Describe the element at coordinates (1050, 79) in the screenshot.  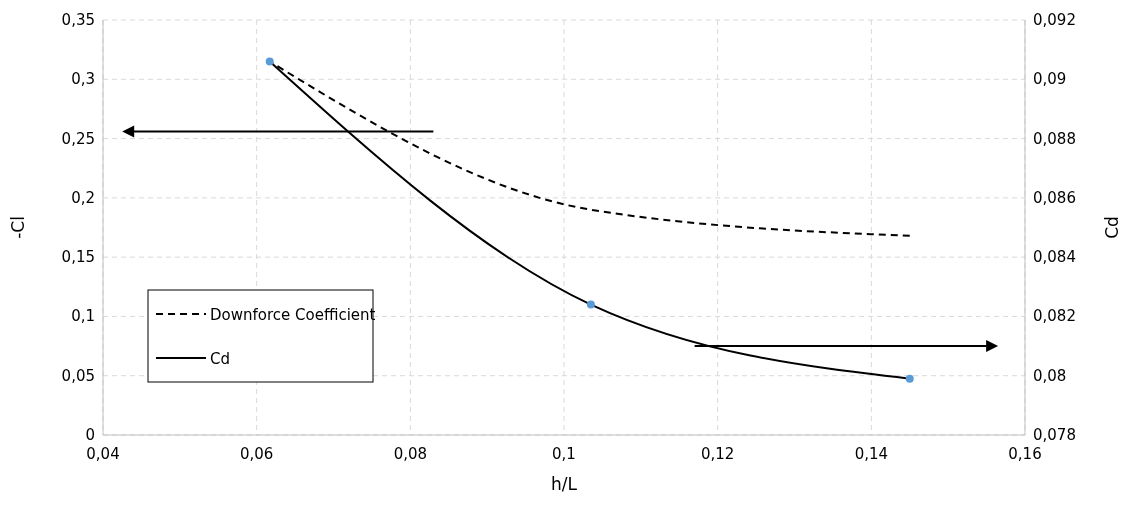
I see `y2-tick-label: 0,09` at that location.